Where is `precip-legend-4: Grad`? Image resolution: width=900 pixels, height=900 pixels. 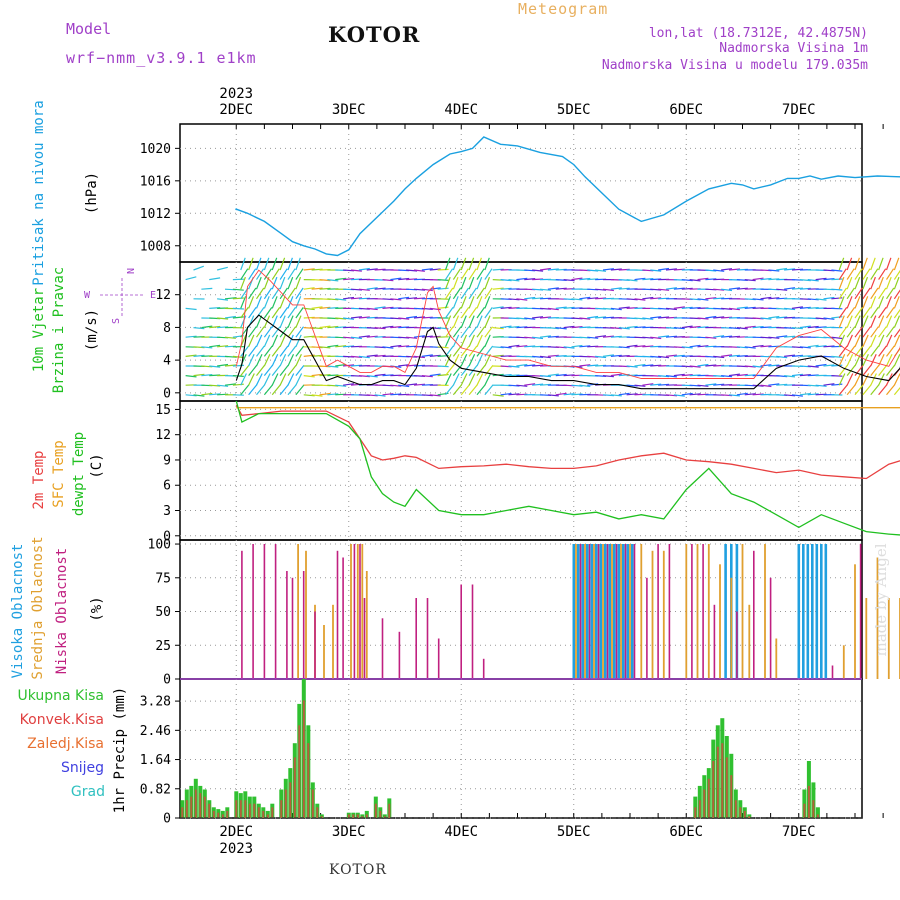 precip-legend-4: Grad is located at coordinates (88, 792).